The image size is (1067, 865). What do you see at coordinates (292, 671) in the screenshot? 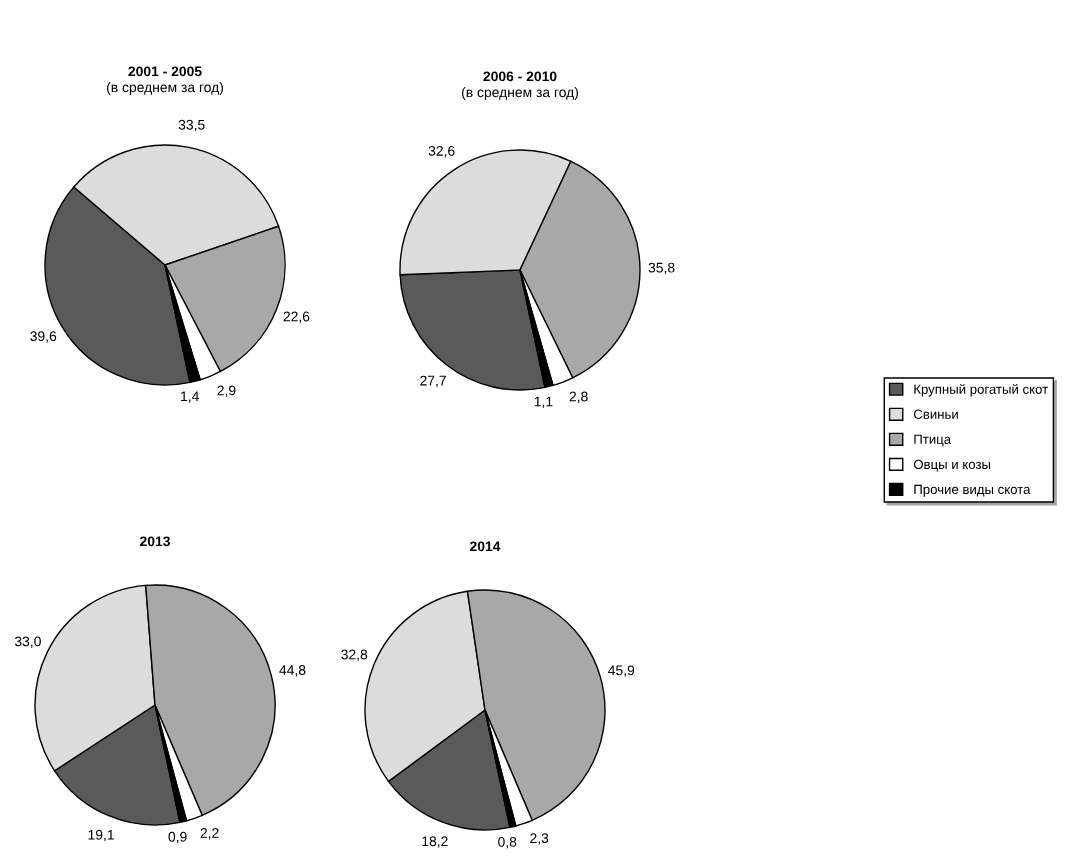
I see `data-label: 44,8` at bounding box center [292, 671].